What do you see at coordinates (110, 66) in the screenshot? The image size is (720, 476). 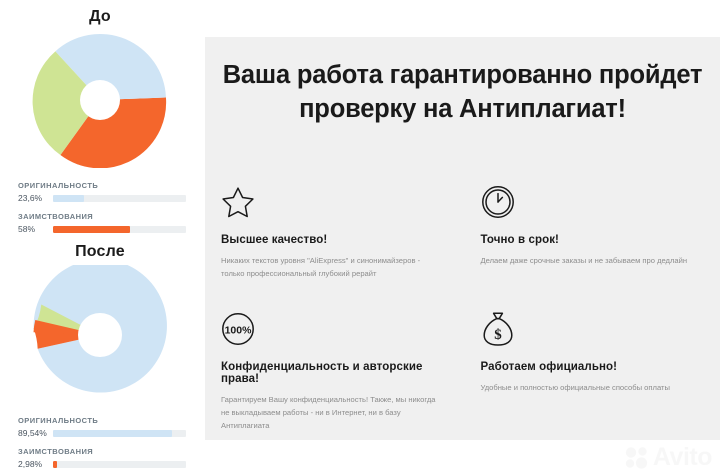 I see `donut-slice-originalnost` at bounding box center [110, 66].